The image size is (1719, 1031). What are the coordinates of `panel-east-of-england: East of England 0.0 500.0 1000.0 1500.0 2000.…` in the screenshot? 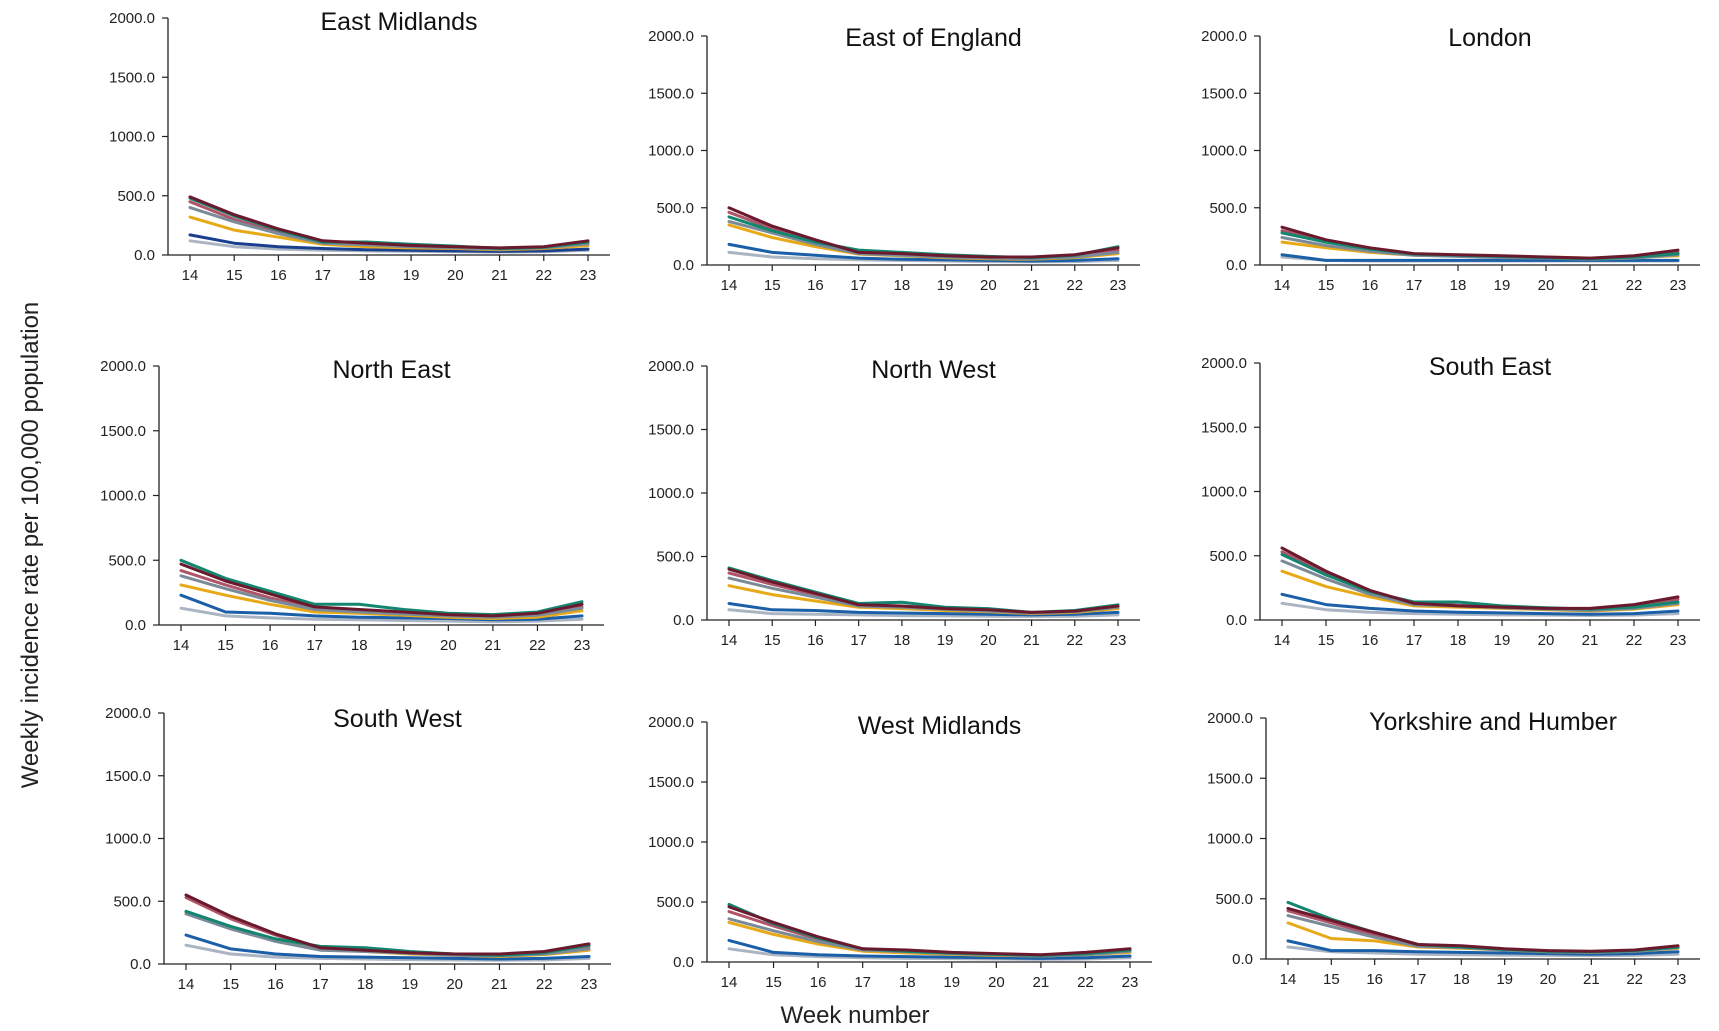 It's located at (894, 159).